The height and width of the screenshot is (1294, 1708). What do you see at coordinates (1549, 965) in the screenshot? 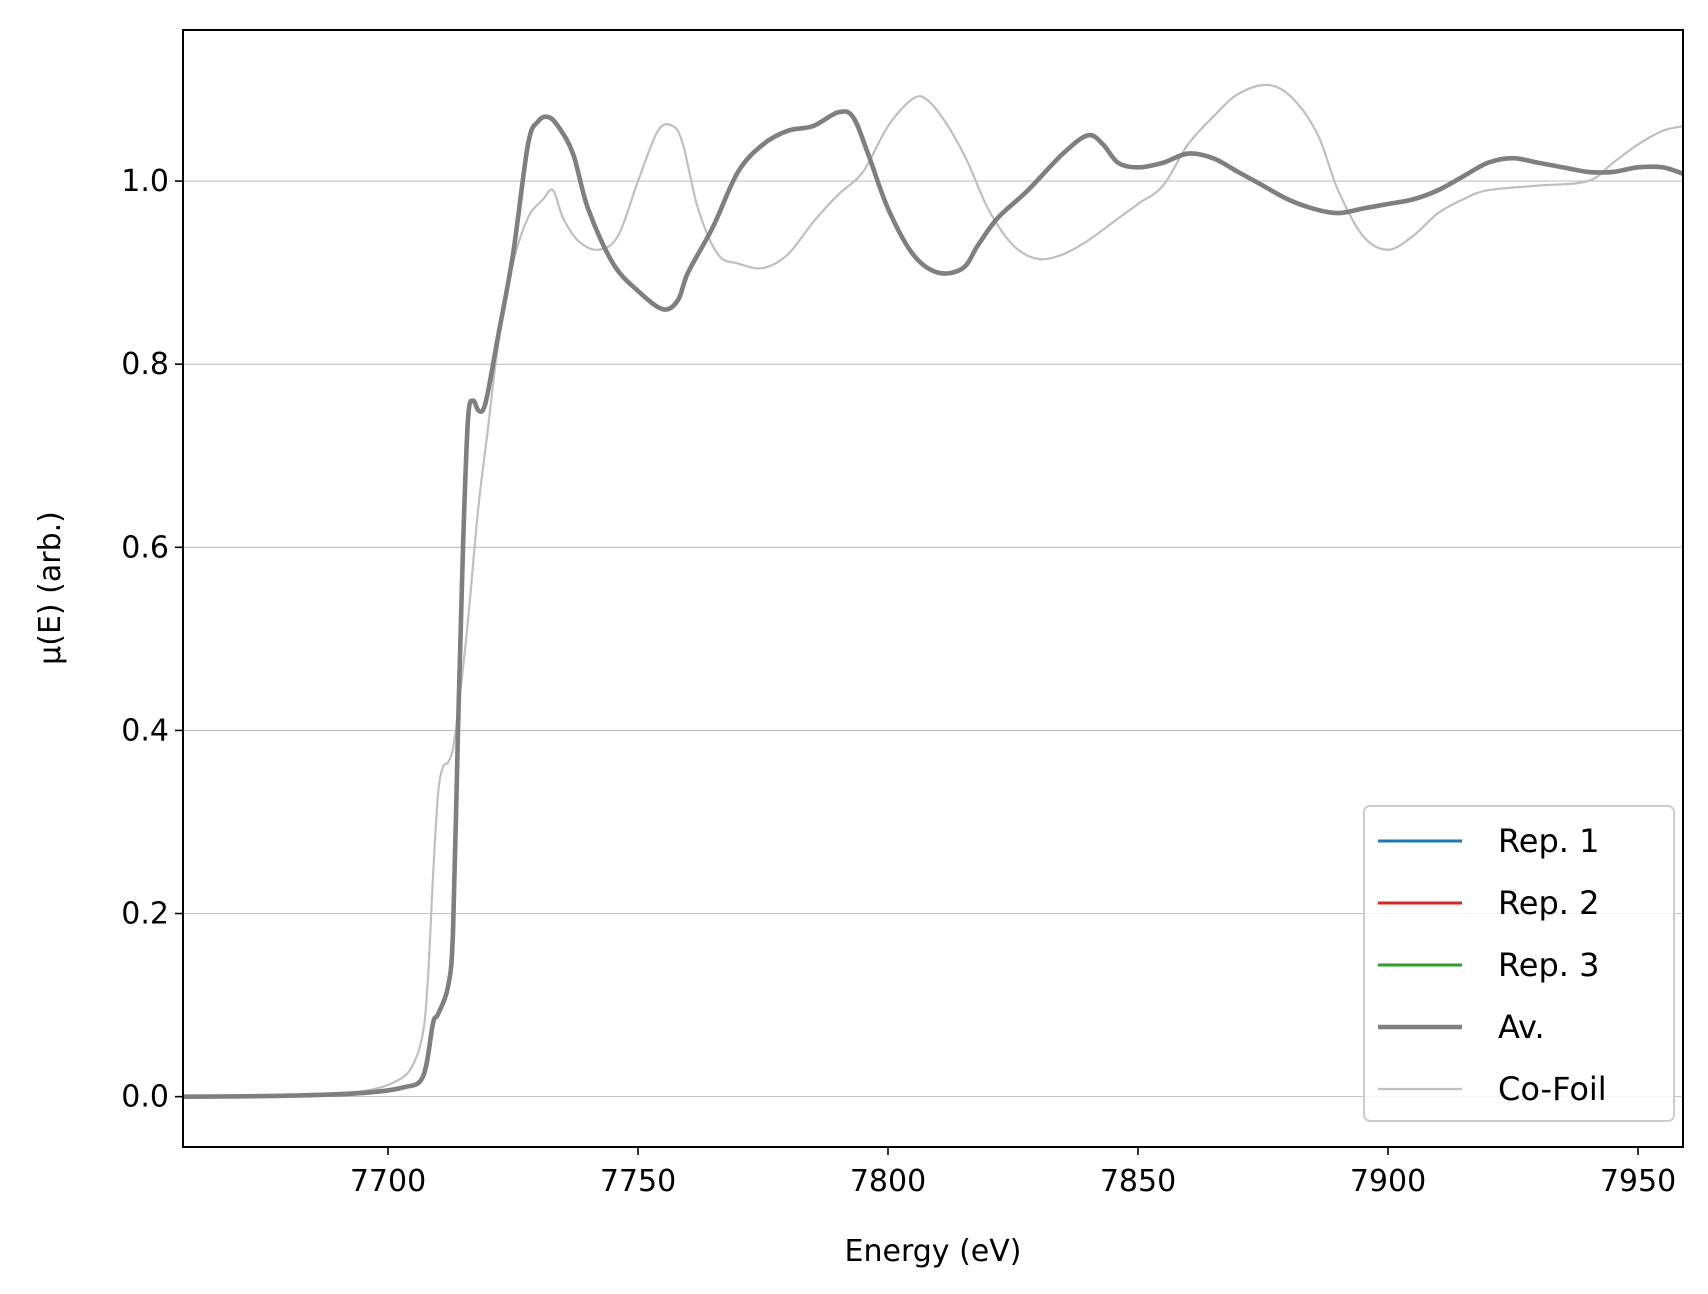
I see `legend-label-rep-3: Rep. 3` at bounding box center [1549, 965].